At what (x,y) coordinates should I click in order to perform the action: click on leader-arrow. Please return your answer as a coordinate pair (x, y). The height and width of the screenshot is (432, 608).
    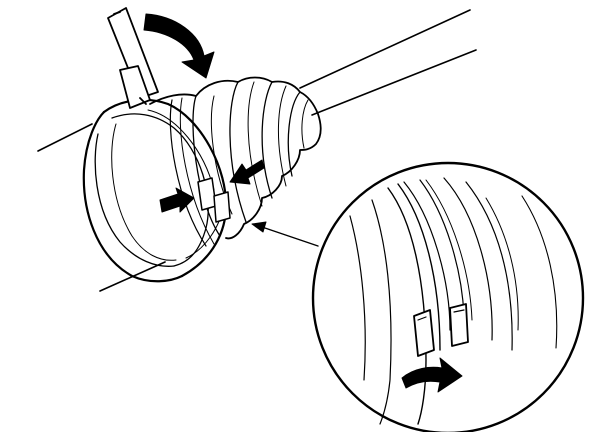
    Looking at the image, I should click on (285, 234).